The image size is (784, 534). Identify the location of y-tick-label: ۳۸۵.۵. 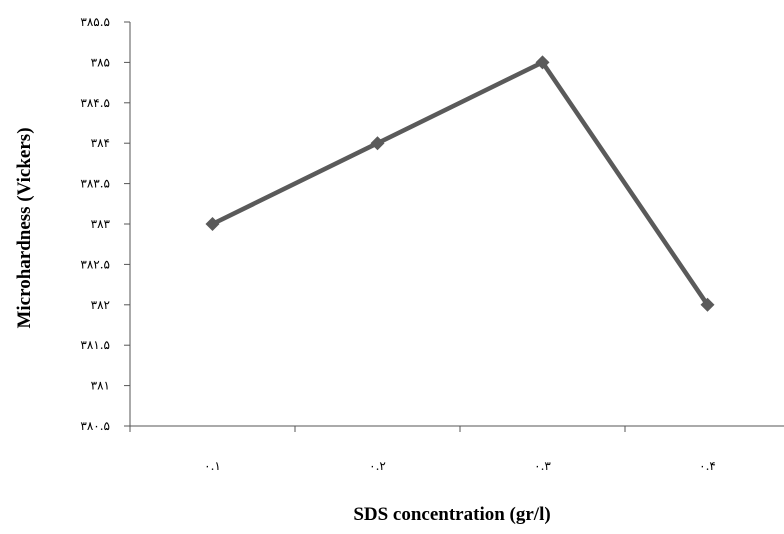
(95, 22).